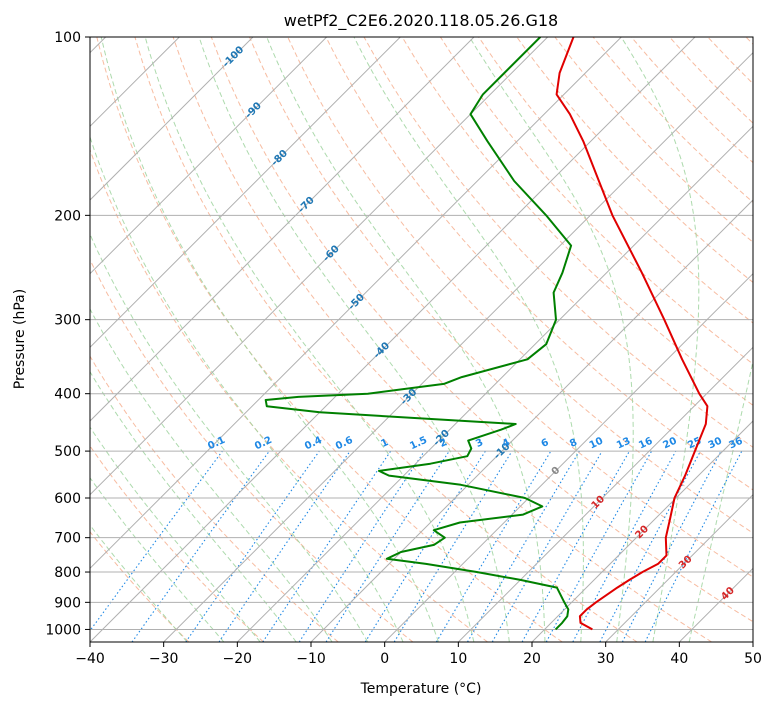  What do you see at coordinates (313, 443) in the screenshot?
I see `mixing-ratio-label: 0.4` at bounding box center [313, 443].